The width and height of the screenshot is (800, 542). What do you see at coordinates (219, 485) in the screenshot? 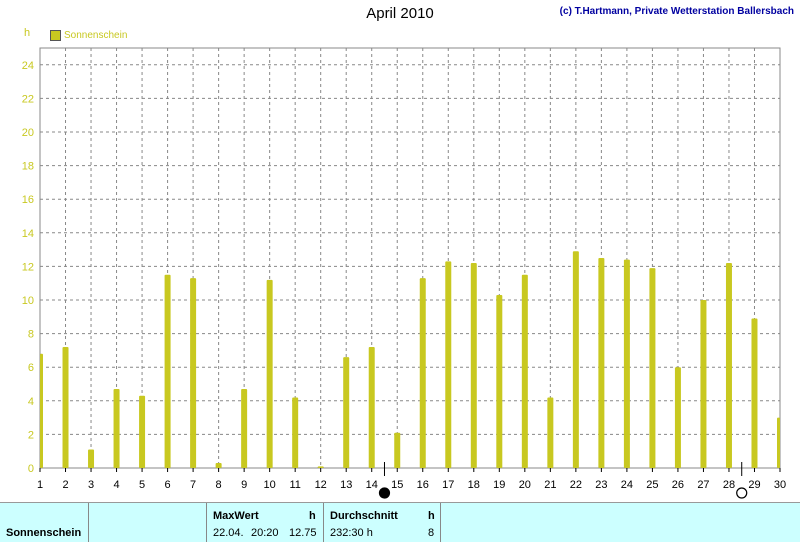
I see `x-tick-label: 8` at bounding box center [219, 485].